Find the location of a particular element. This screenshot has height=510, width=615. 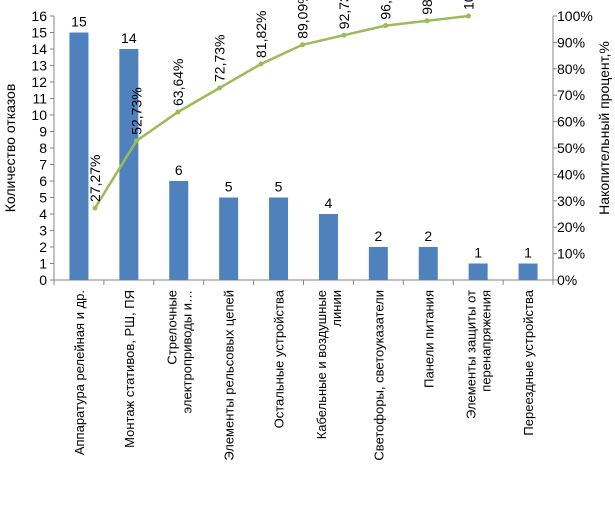

x-category-label: Переездные устройства is located at coordinates (528, 362).